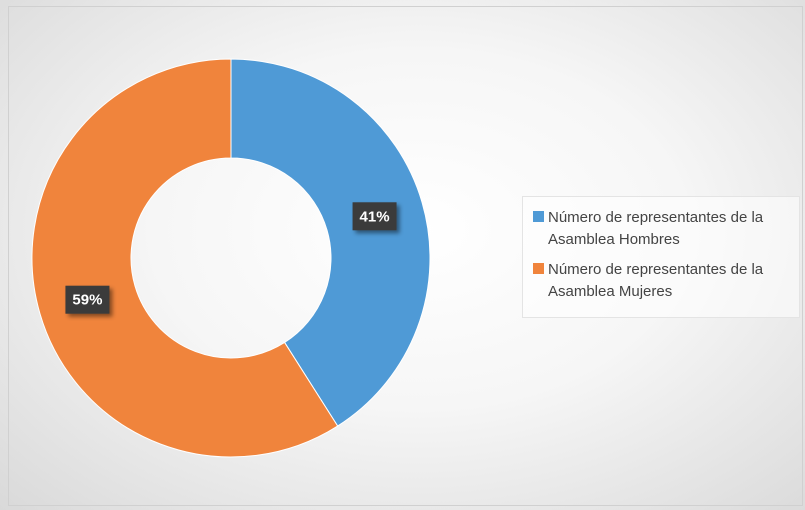 The image size is (805, 510). I want to click on data-label-text: 59%, so click(87, 300).